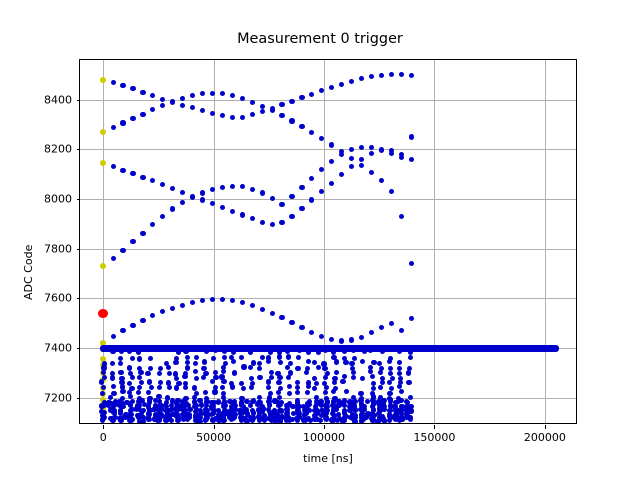 This screenshot has height=480, width=640. What do you see at coordinates (58, 100) in the screenshot?
I see `y-tick-label: 8400` at bounding box center [58, 100].